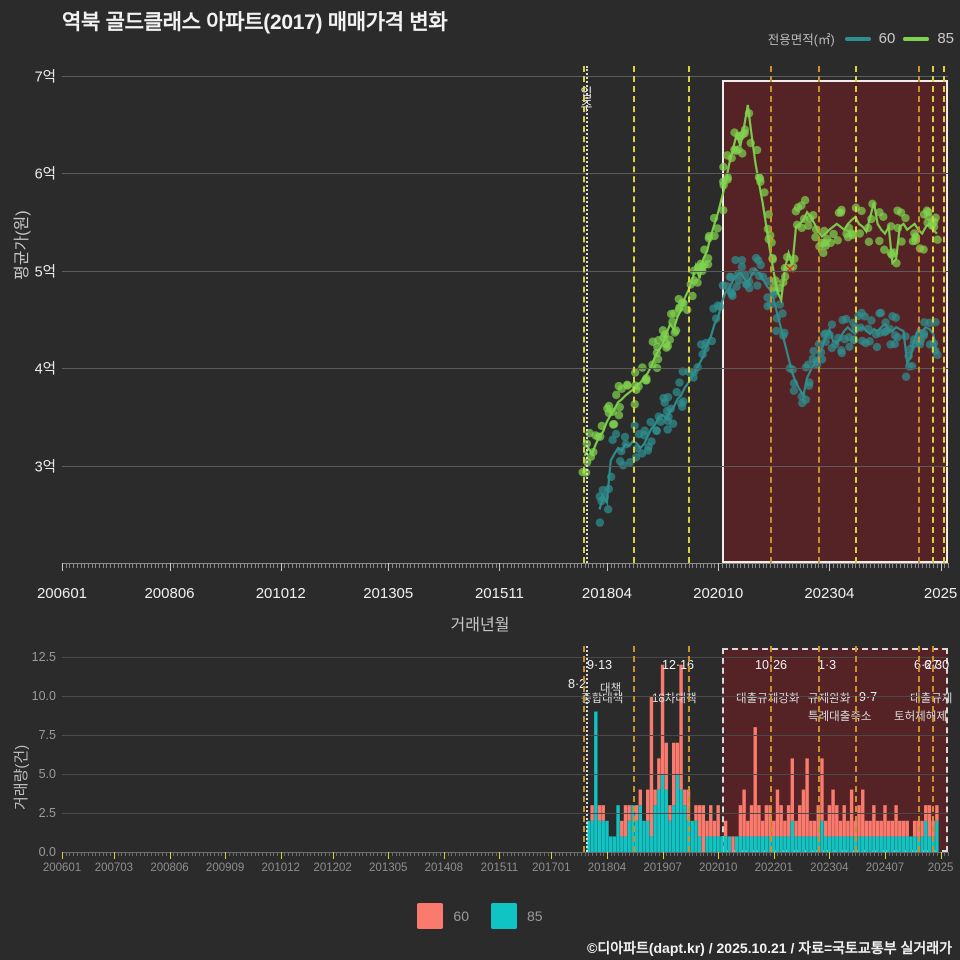 The image size is (960, 960). I want to click on price-x-tick-label: 2025, so click(940, 593).